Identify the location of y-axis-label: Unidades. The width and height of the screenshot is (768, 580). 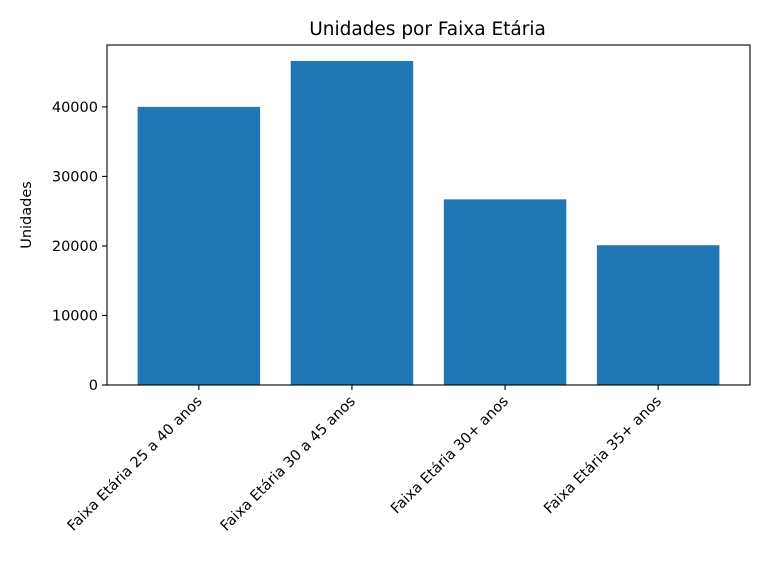
(27, 215).